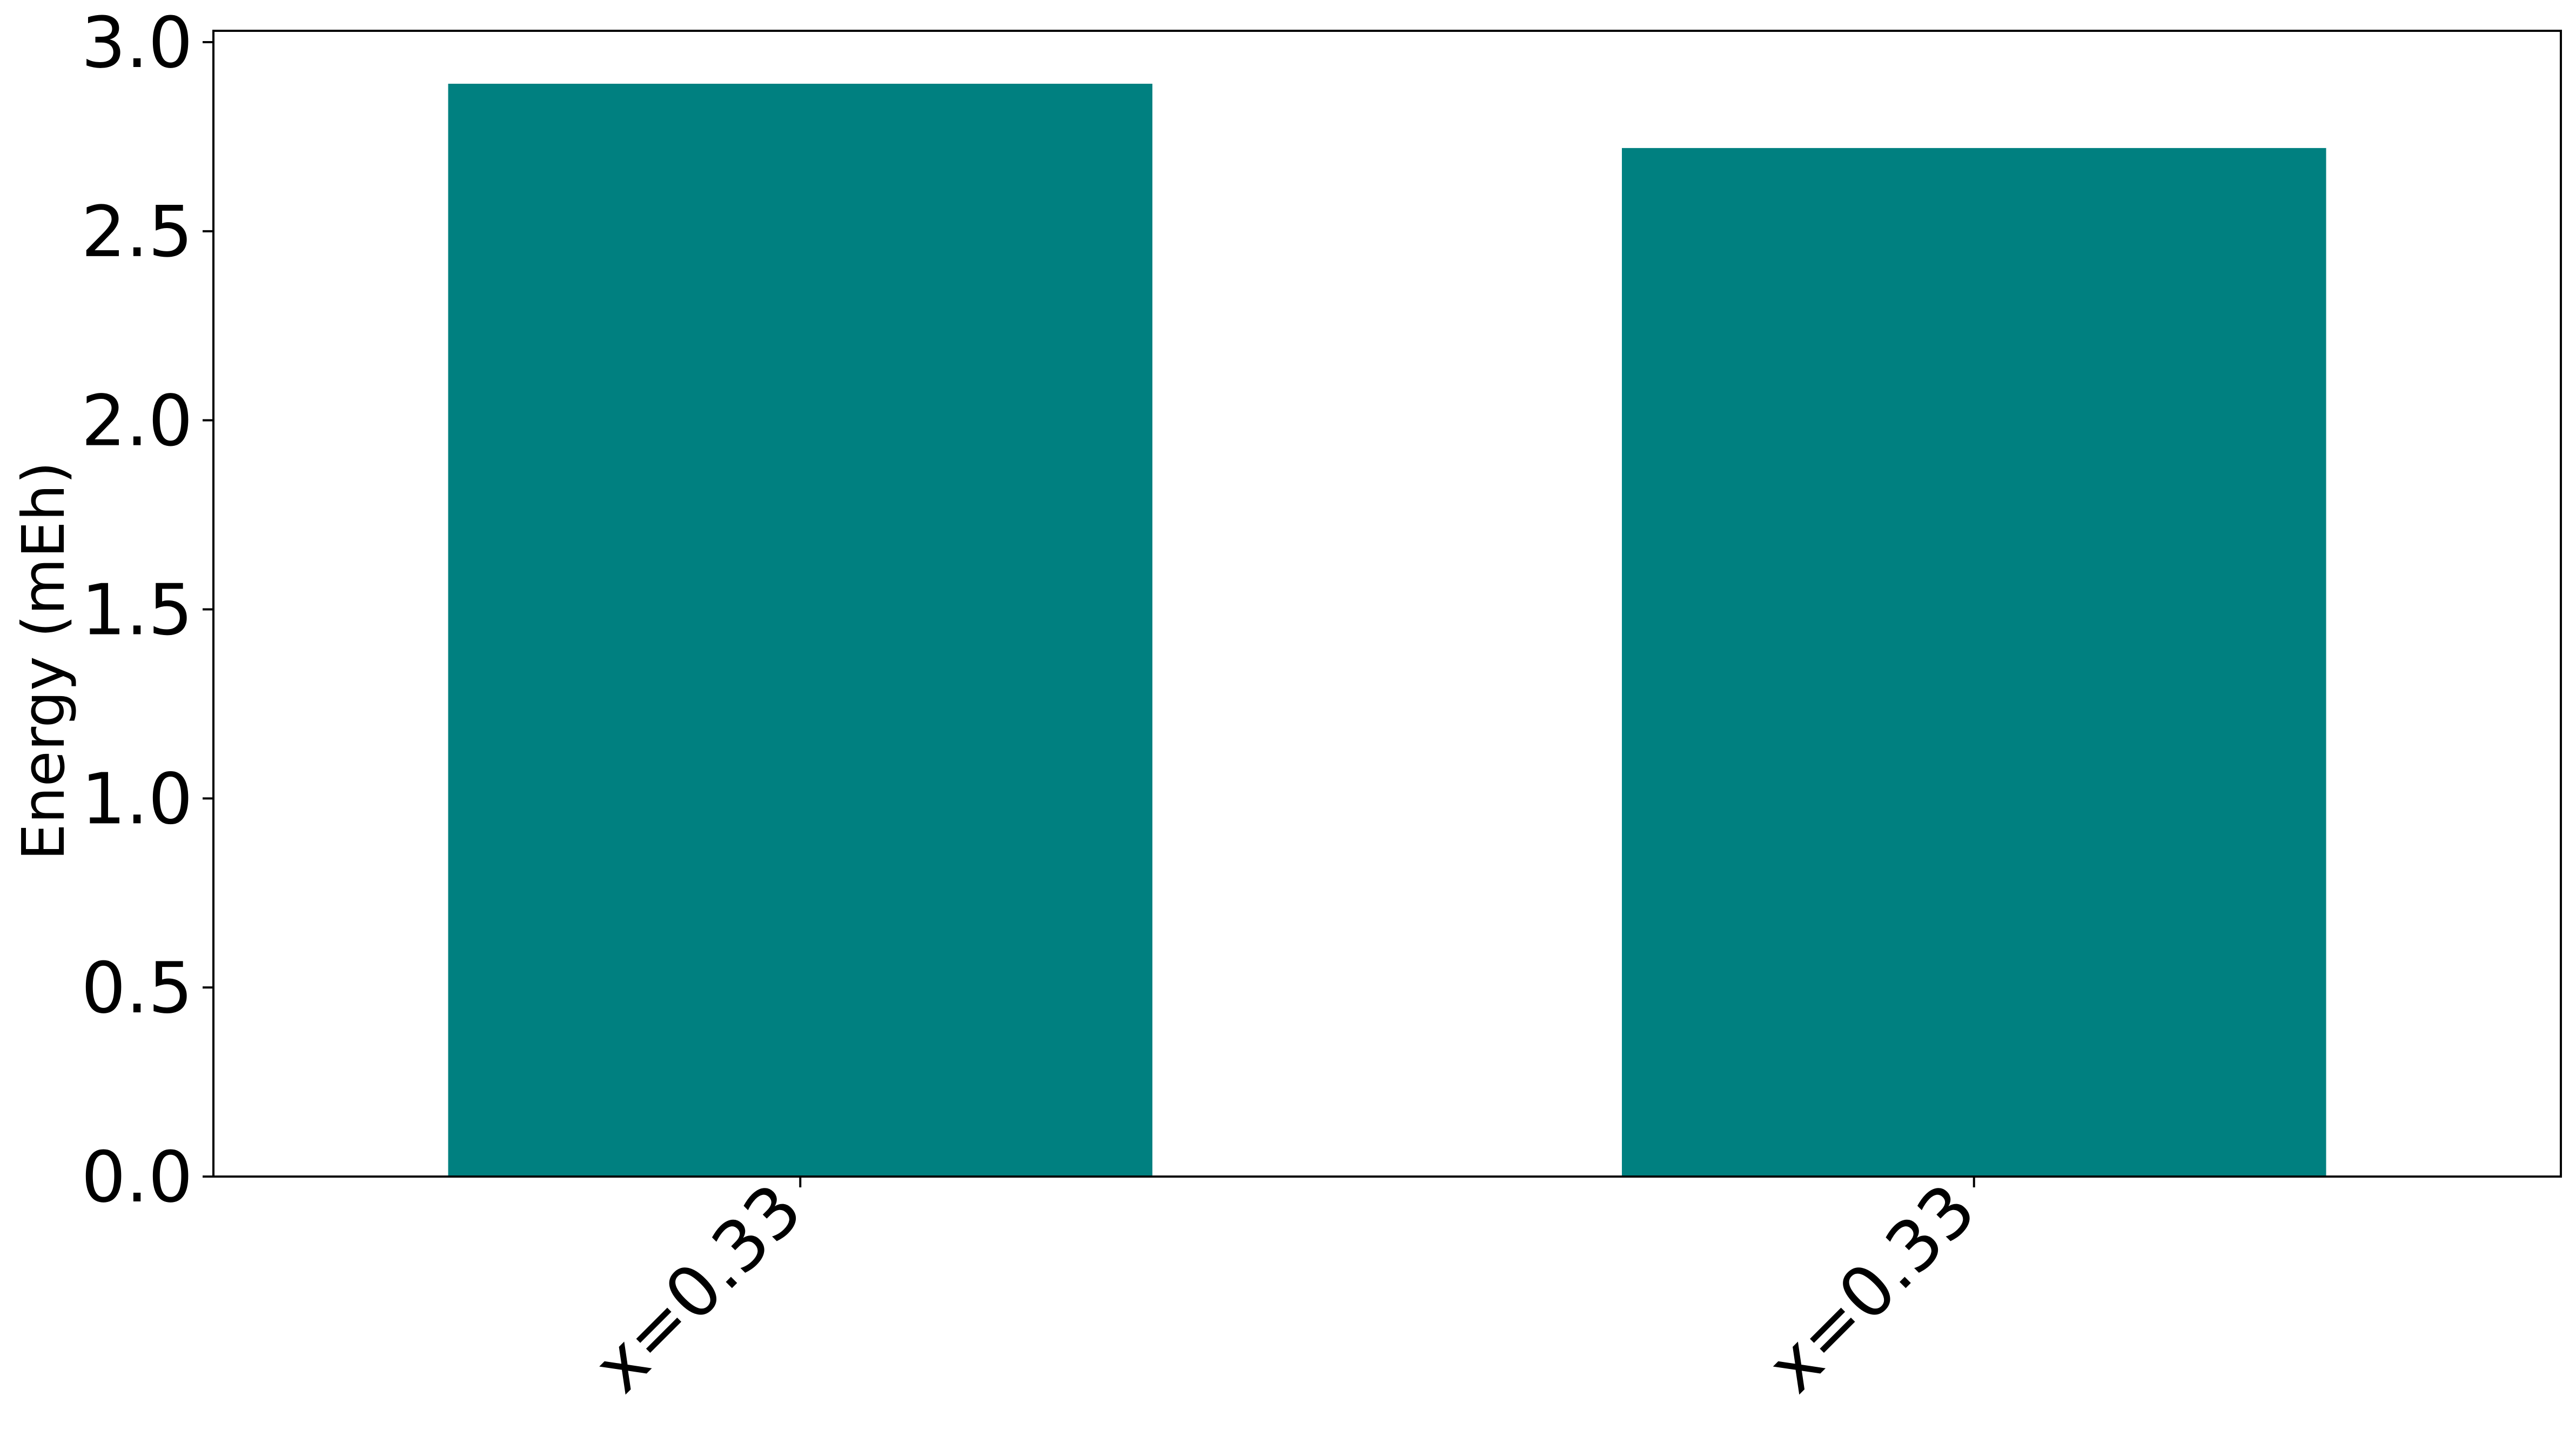 Image resolution: width=2576 pixels, height=1443 pixels. Describe the element at coordinates (137, 988) in the screenshot. I see `y-tick-label-1: 0.5` at that location.